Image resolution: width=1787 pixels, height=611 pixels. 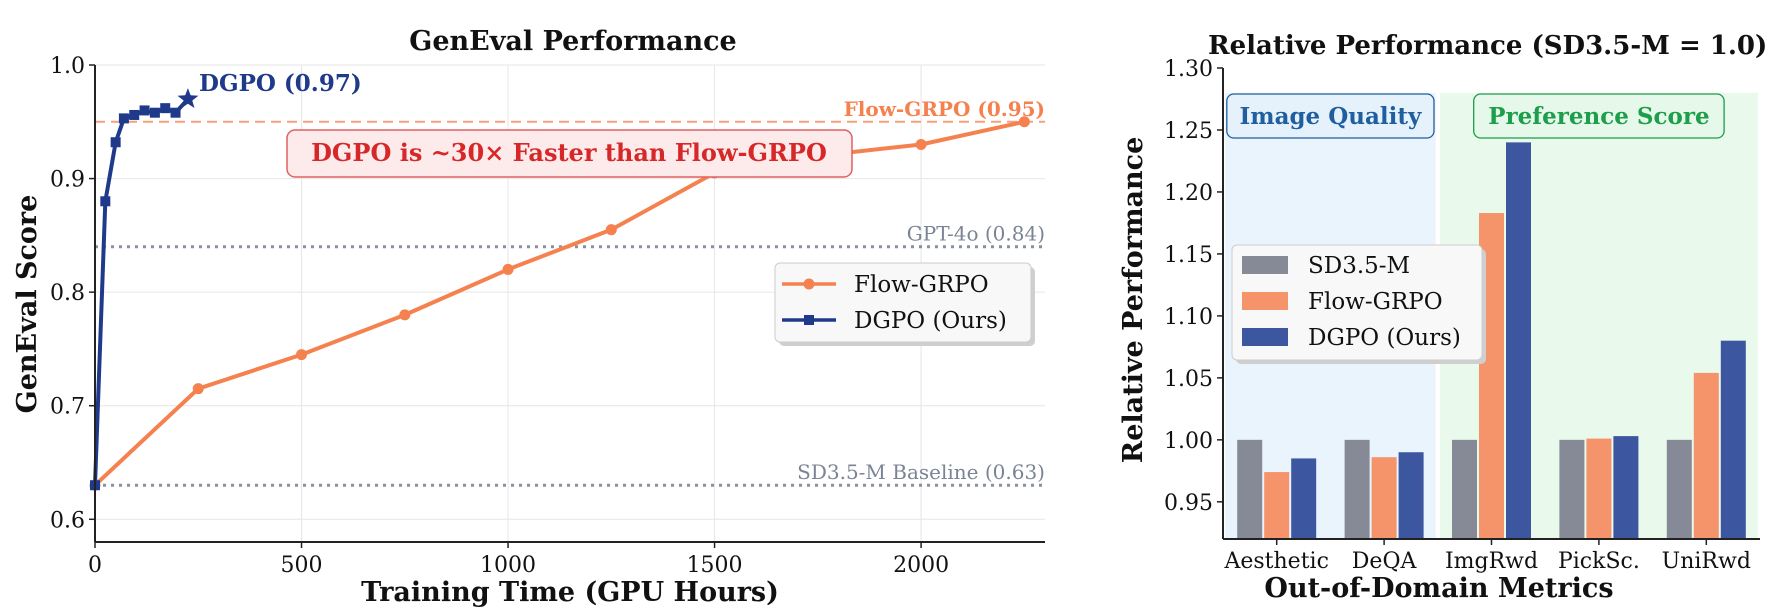 I want to click on right-x-tick-label-2: ImgRwd, so click(x=1491, y=561).